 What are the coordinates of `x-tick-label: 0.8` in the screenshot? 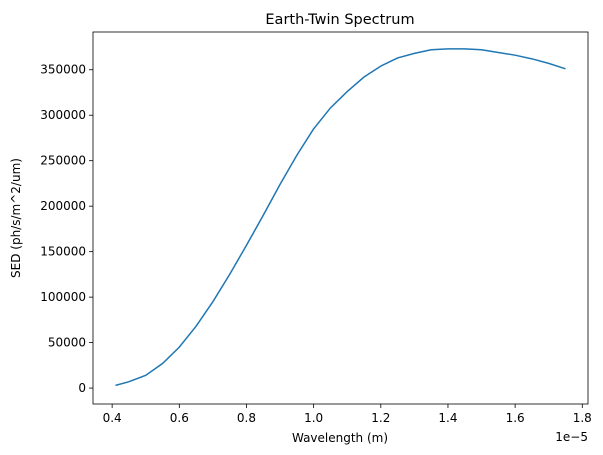 It's located at (246, 418).